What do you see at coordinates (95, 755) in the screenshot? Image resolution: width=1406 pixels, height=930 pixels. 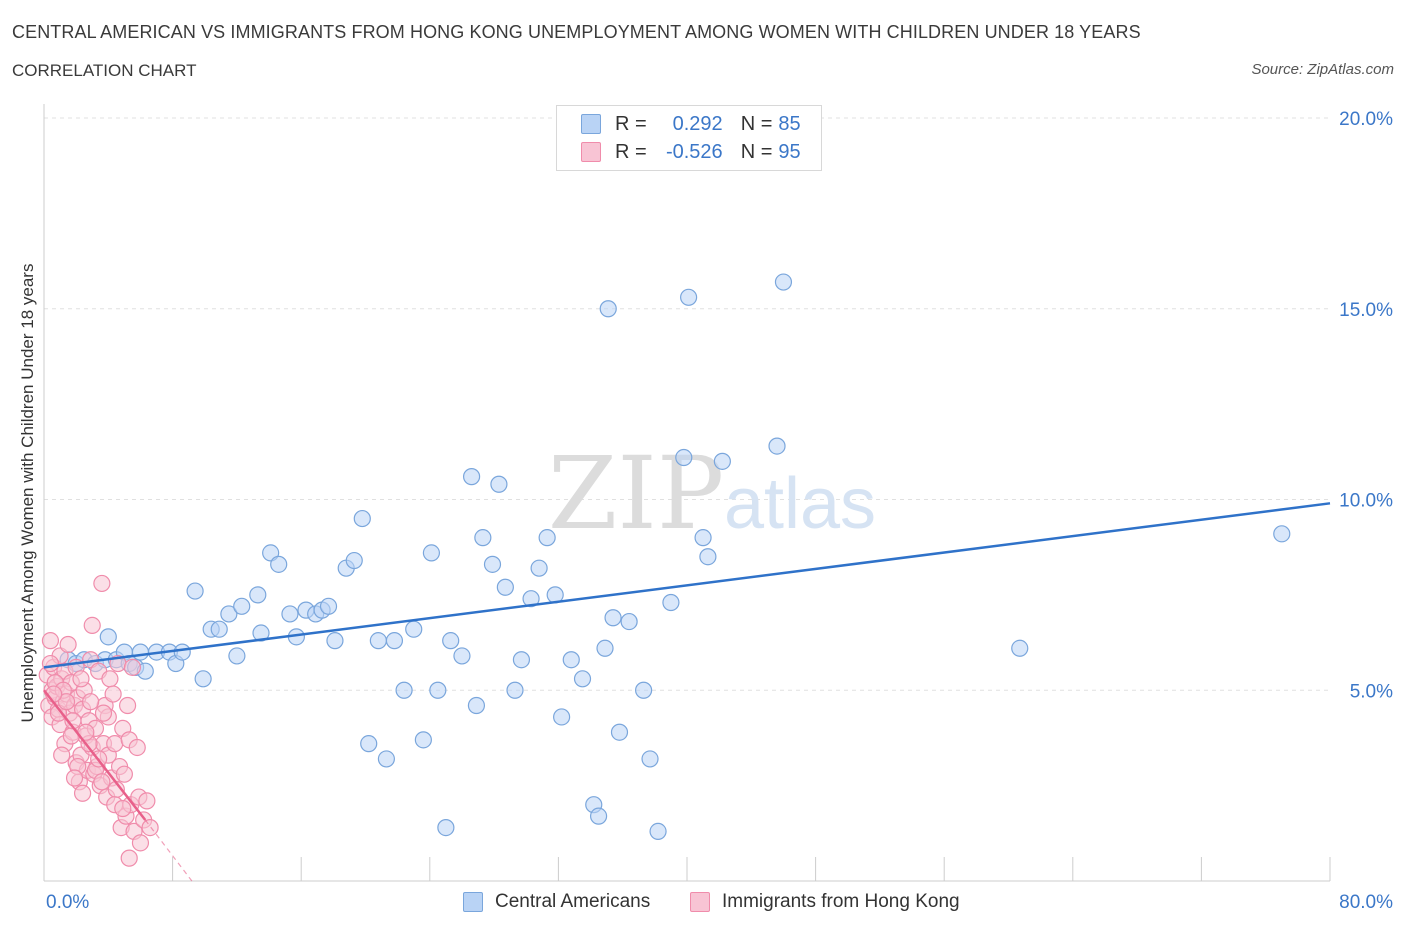 I see `trend-line-hong-kong` at bounding box center [95, 755].